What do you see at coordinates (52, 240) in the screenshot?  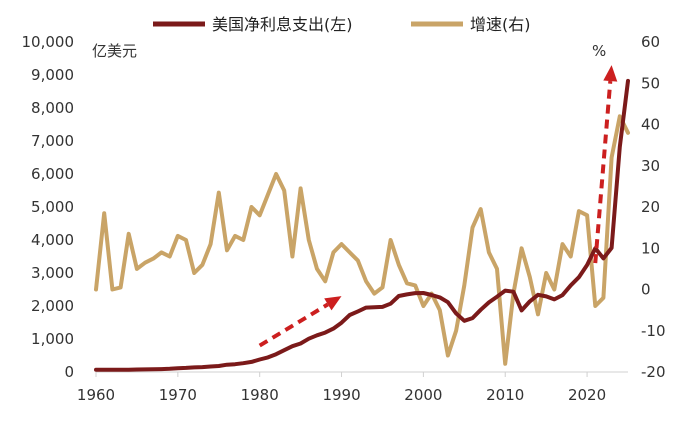 I see `left-tick-label: 4,000` at bounding box center [52, 240].